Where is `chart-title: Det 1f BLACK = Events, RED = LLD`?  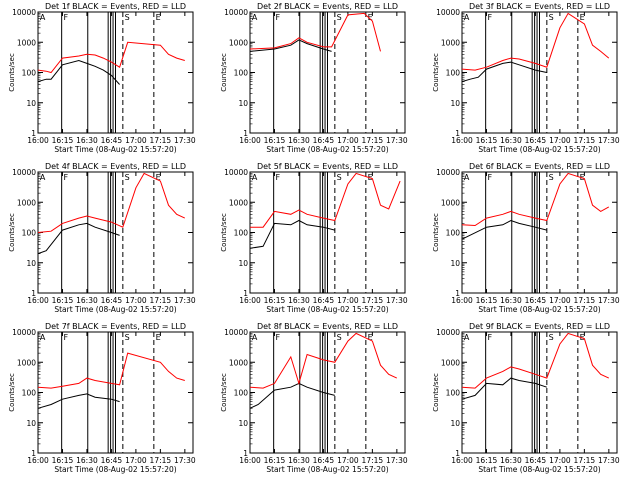 chart-title: Det 1f BLACK = Events, RED = LLD is located at coordinates (115, 6).